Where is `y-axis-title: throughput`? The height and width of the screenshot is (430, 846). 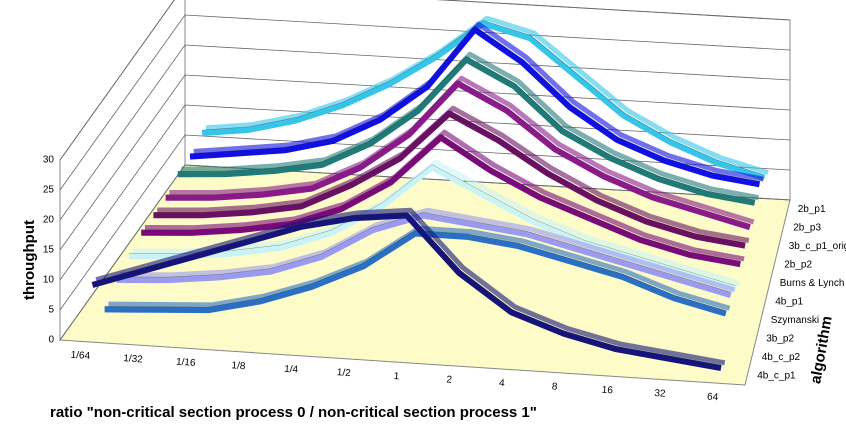 y-axis-title: throughput is located at coordinates (29, 260).